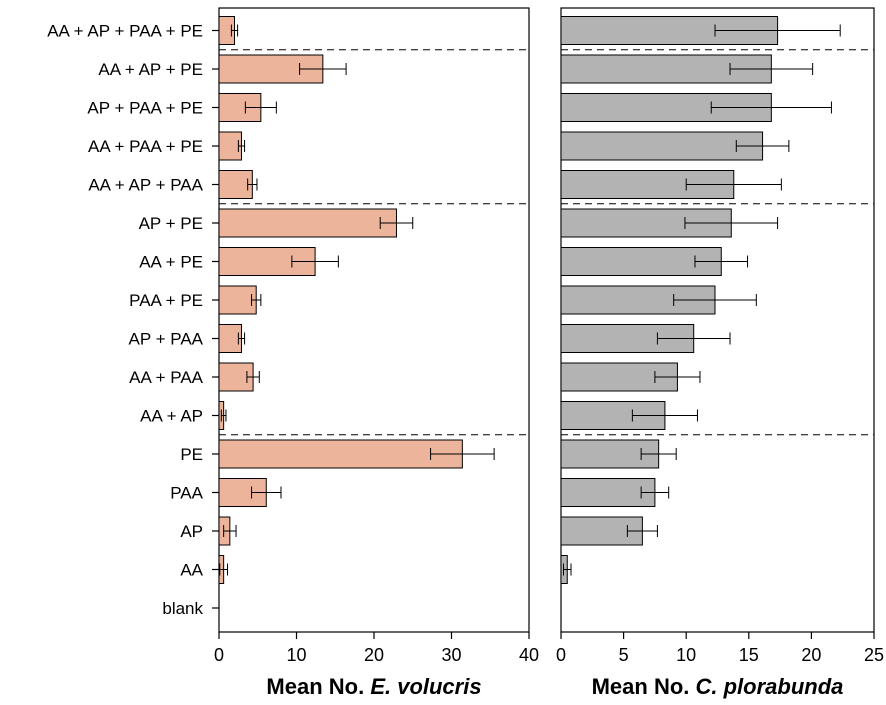 Image resolution: width=886 pixels, height=705 pixels. I want to click on x-axis-title-species: E. volucris, so click(425, 686).